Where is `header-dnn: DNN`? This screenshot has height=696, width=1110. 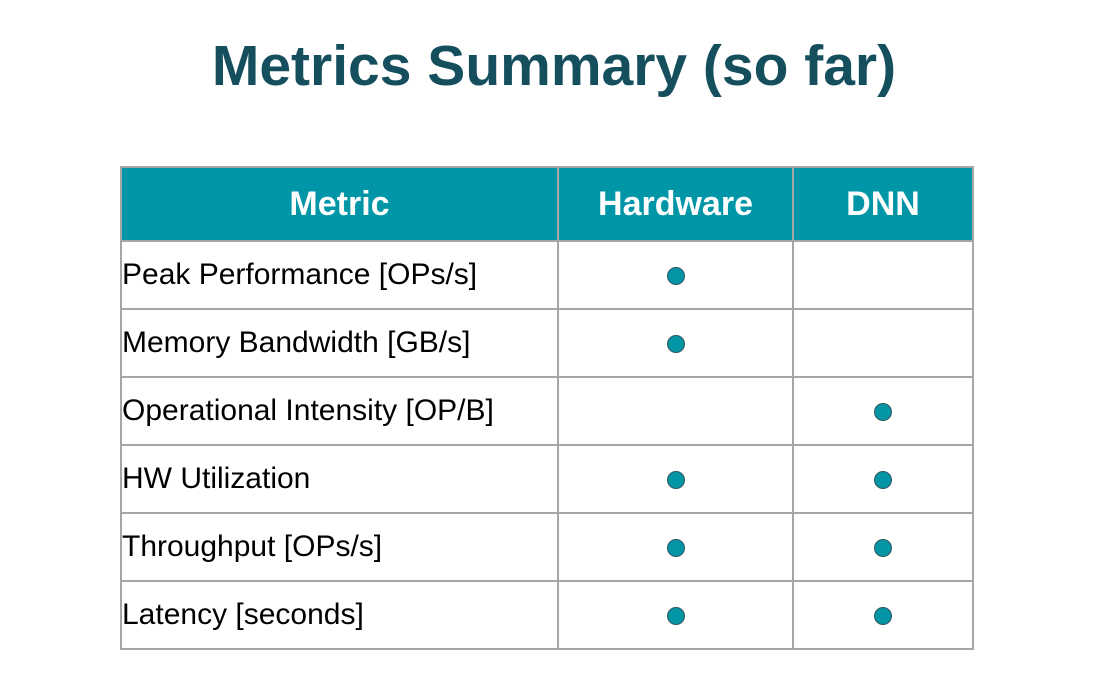
header-dnn: DNN is located at coordinates (883, 204).